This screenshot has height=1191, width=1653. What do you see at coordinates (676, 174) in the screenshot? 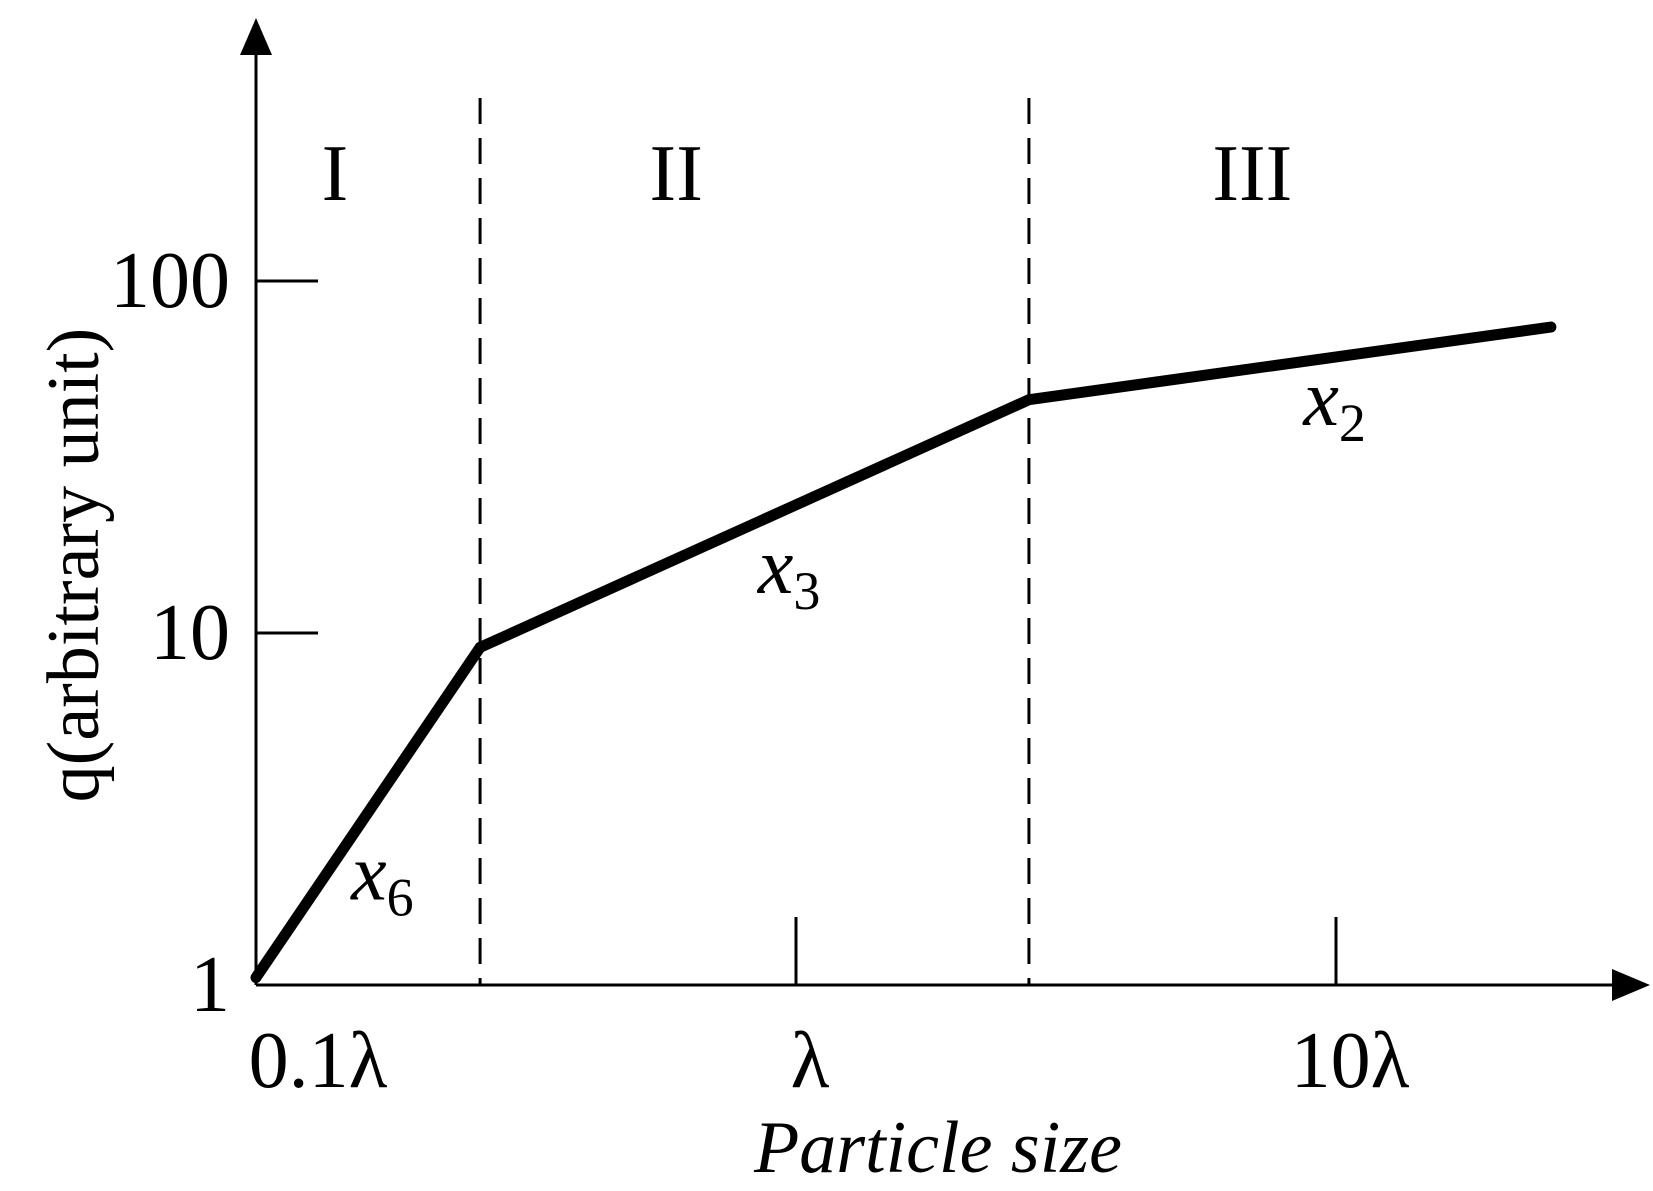
I see `region-label: II` at bounding box center [676, 174].